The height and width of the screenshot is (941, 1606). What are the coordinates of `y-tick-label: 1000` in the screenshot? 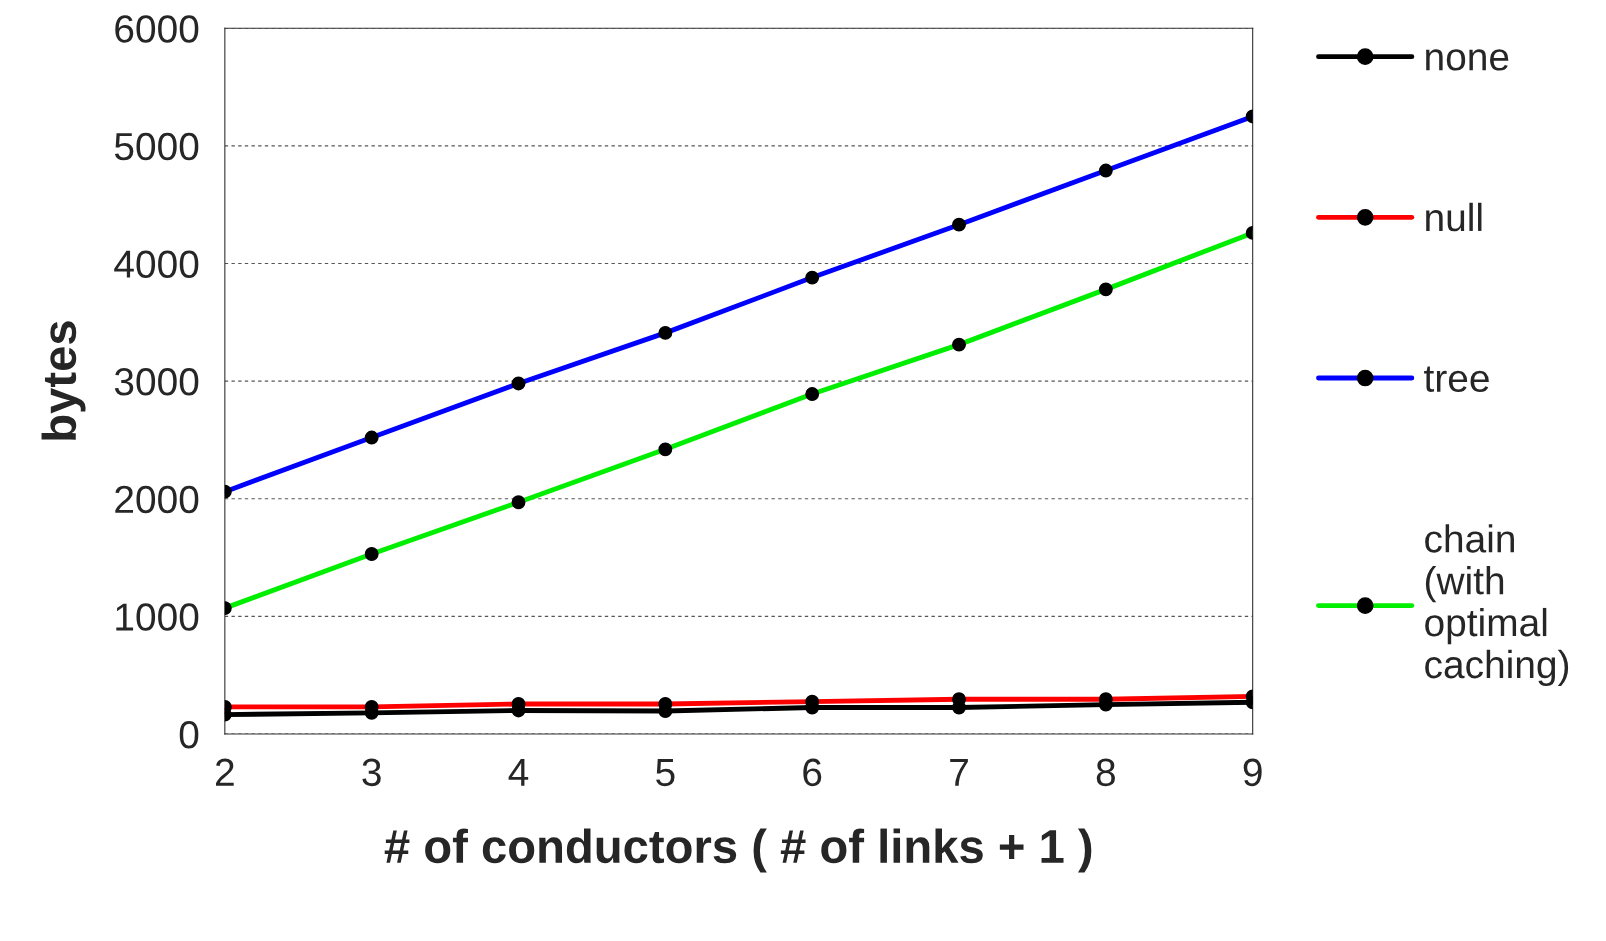 It's located at (157, 617).